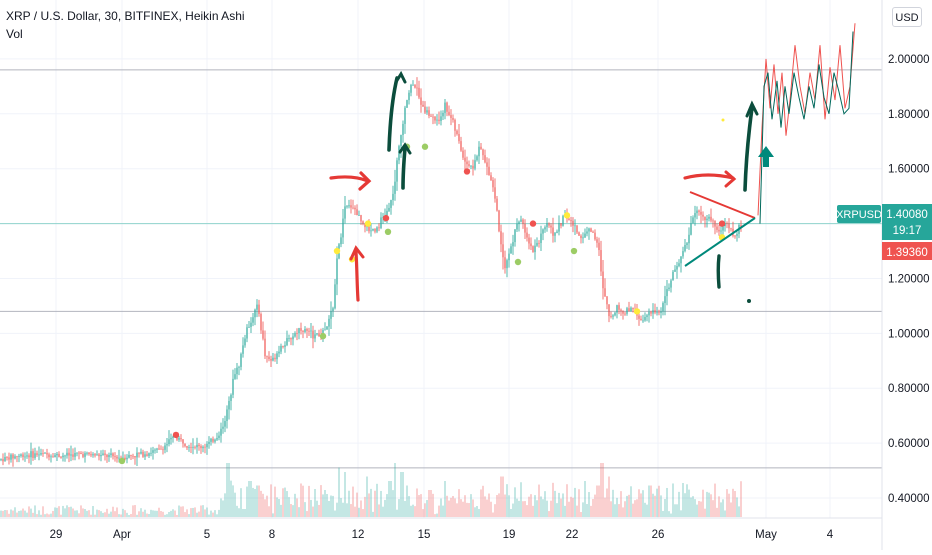 The height and width of the screenshot is (555, 932). What do you see at coordinates (637, 311) in the screenshot?
I see `signal-dot` at bounding box center [637, 311].